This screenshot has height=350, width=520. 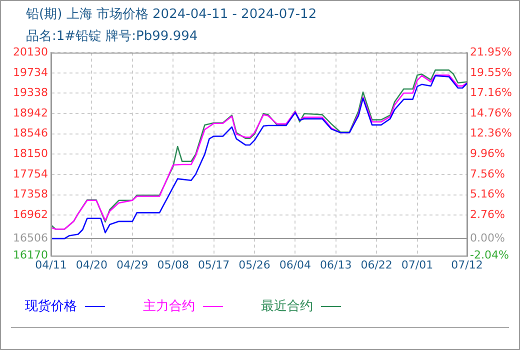 I want to click on y-tick-label: 18546, so click(x=30, y=133).